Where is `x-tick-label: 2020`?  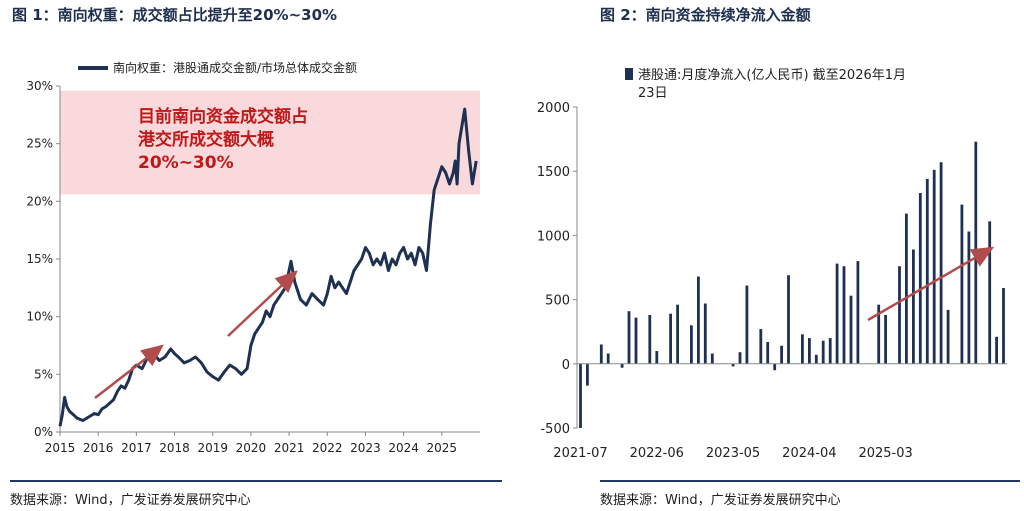
x-tick-label: 2020 is located at coordinates (251, 448).